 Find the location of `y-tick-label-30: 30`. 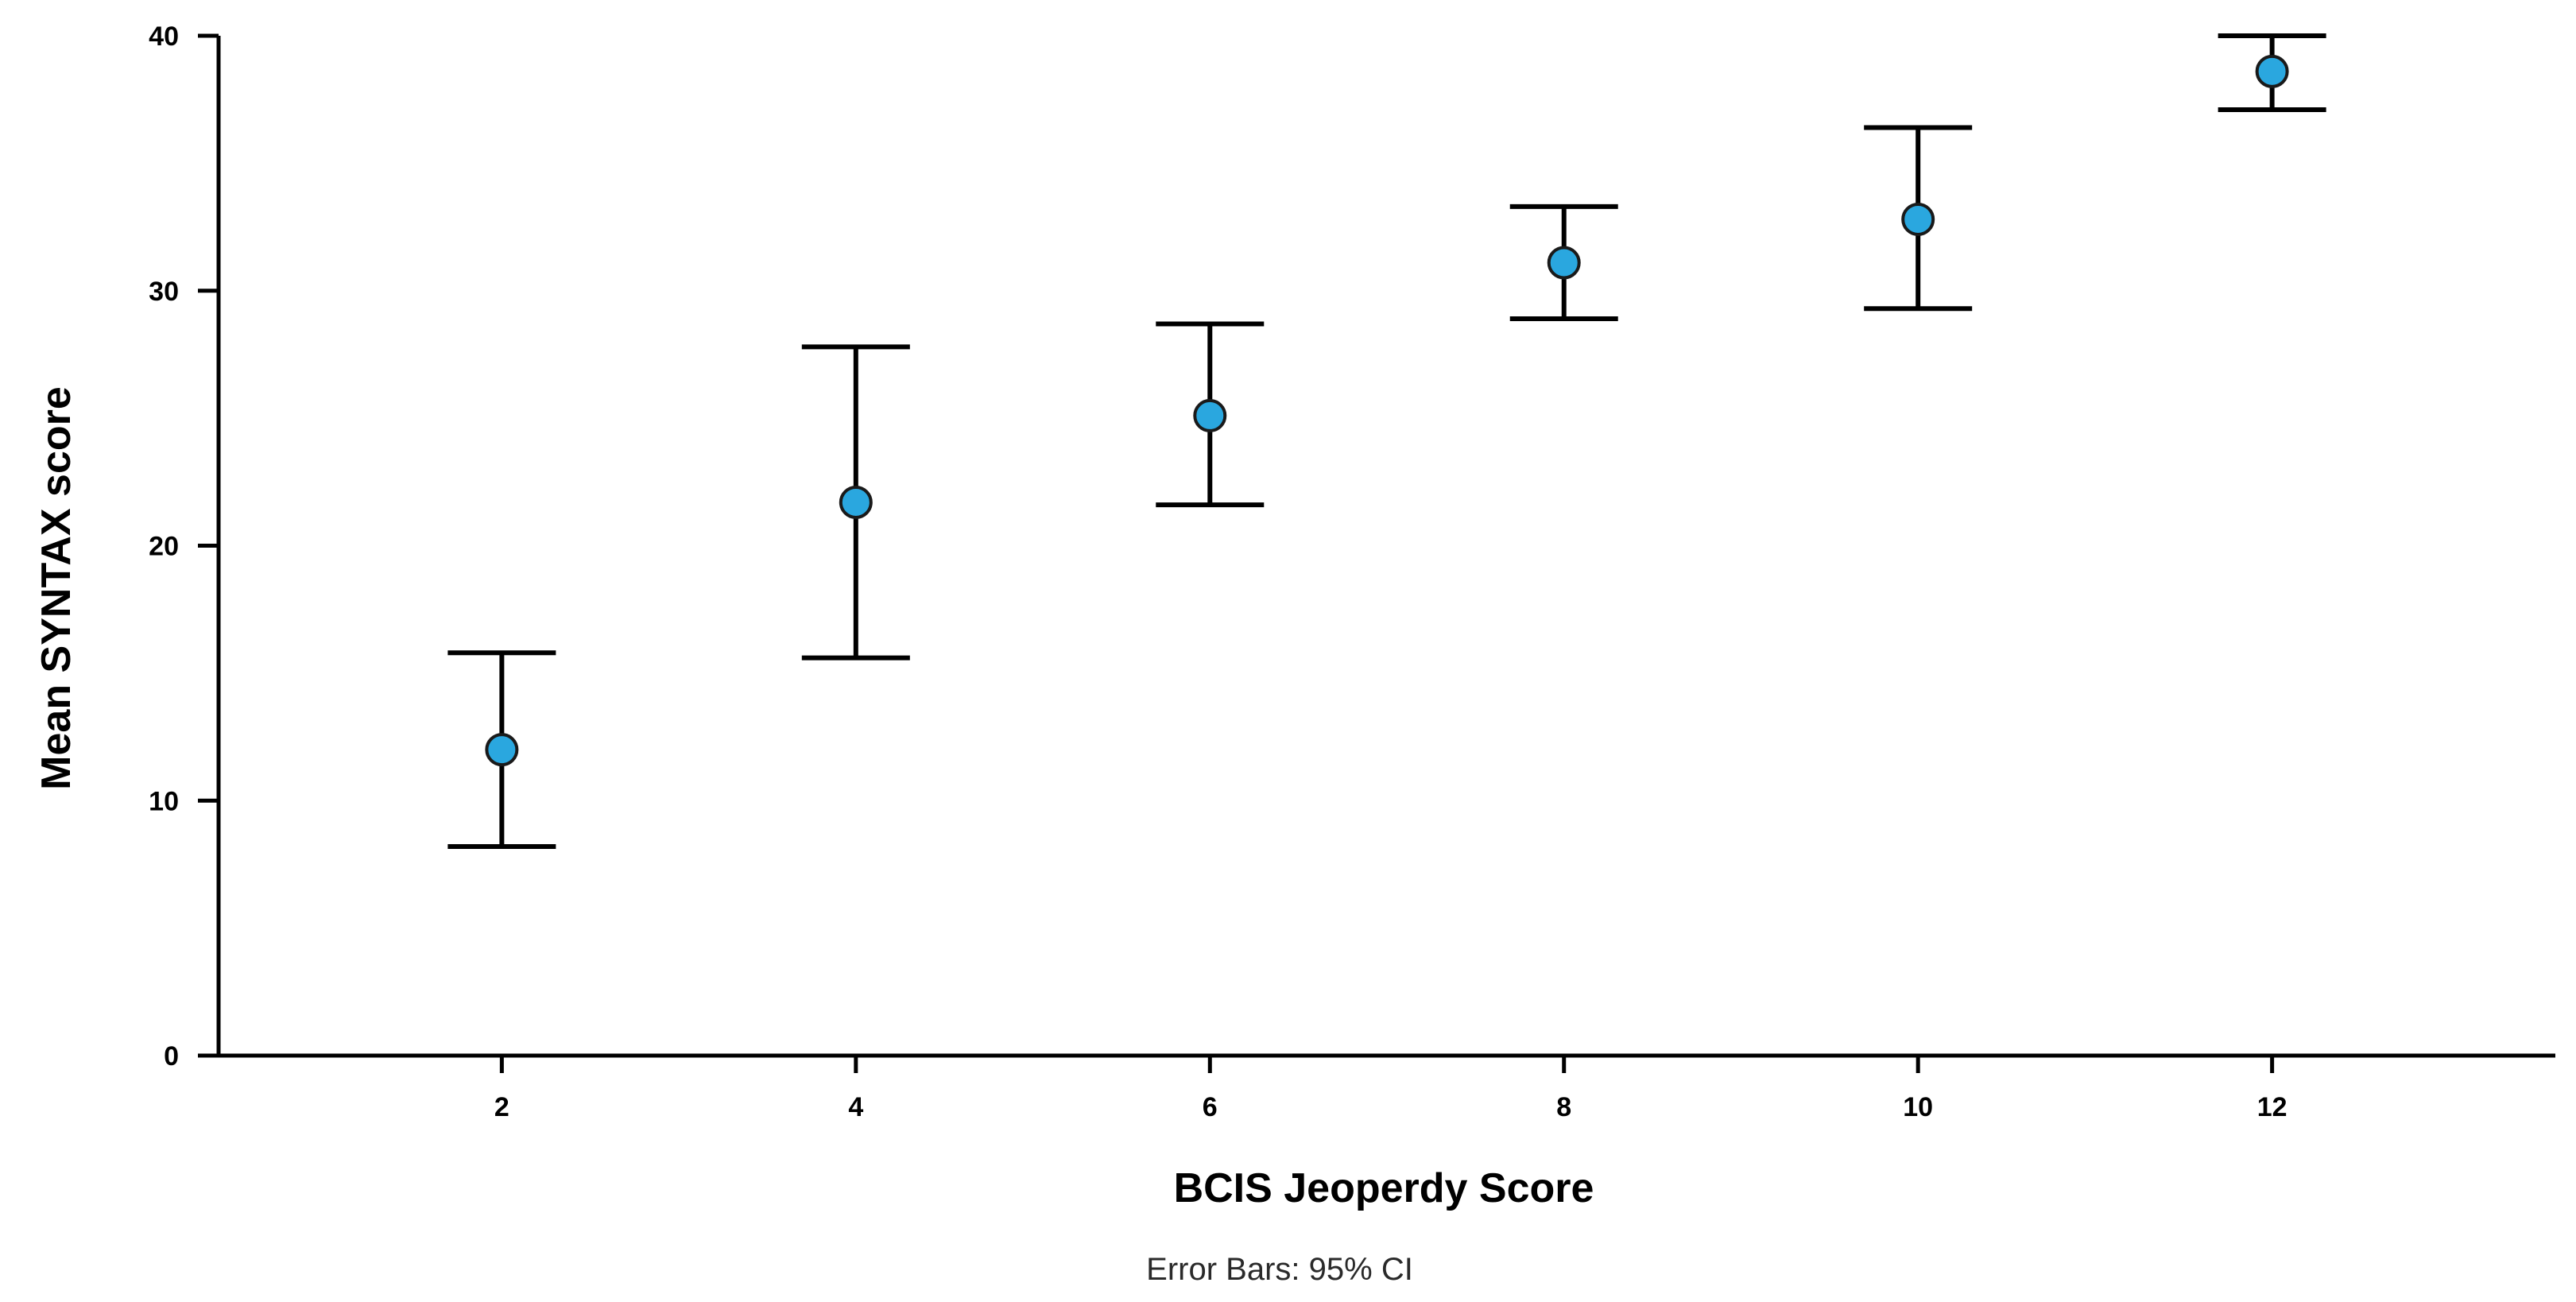

y-tick-label-30: 30 is located at coordinates (164, 292).